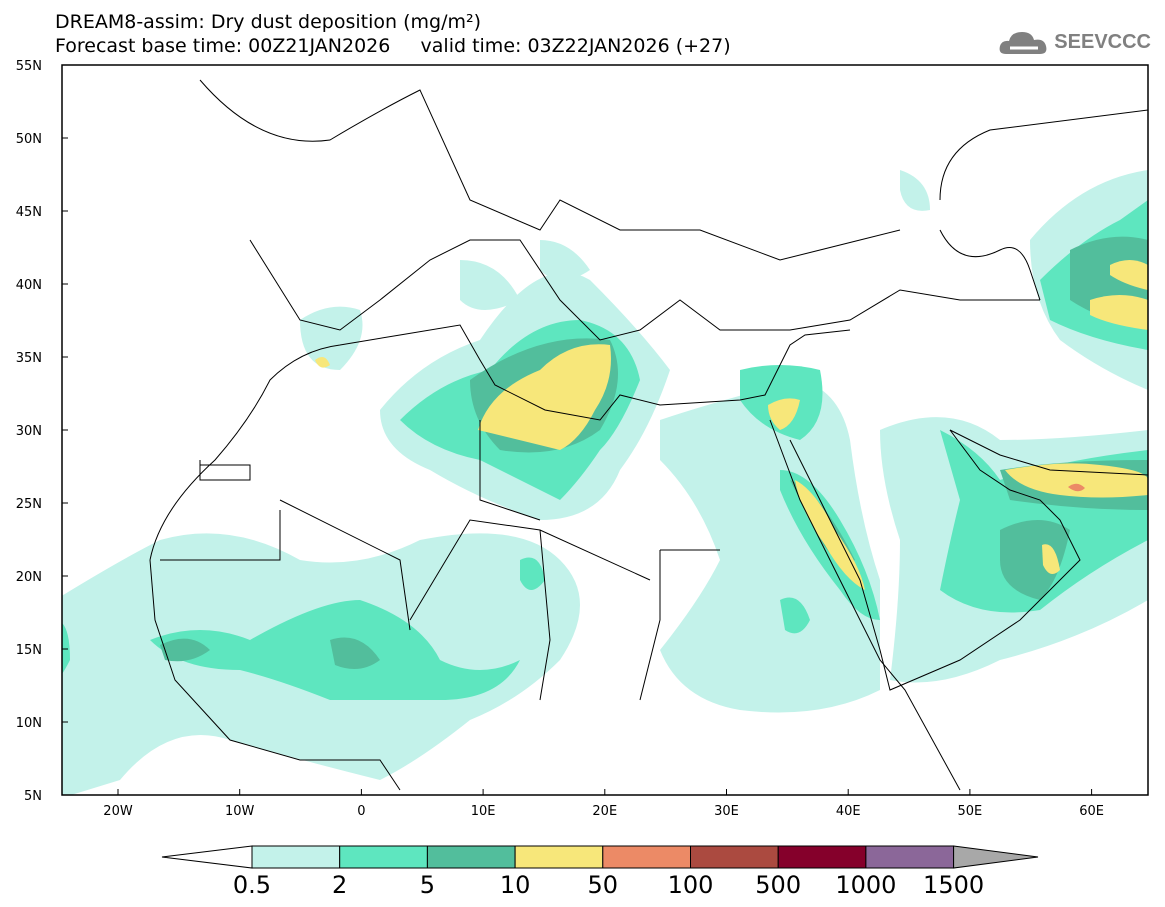  I want to click on lat-label: 25N, so click(29, 504).